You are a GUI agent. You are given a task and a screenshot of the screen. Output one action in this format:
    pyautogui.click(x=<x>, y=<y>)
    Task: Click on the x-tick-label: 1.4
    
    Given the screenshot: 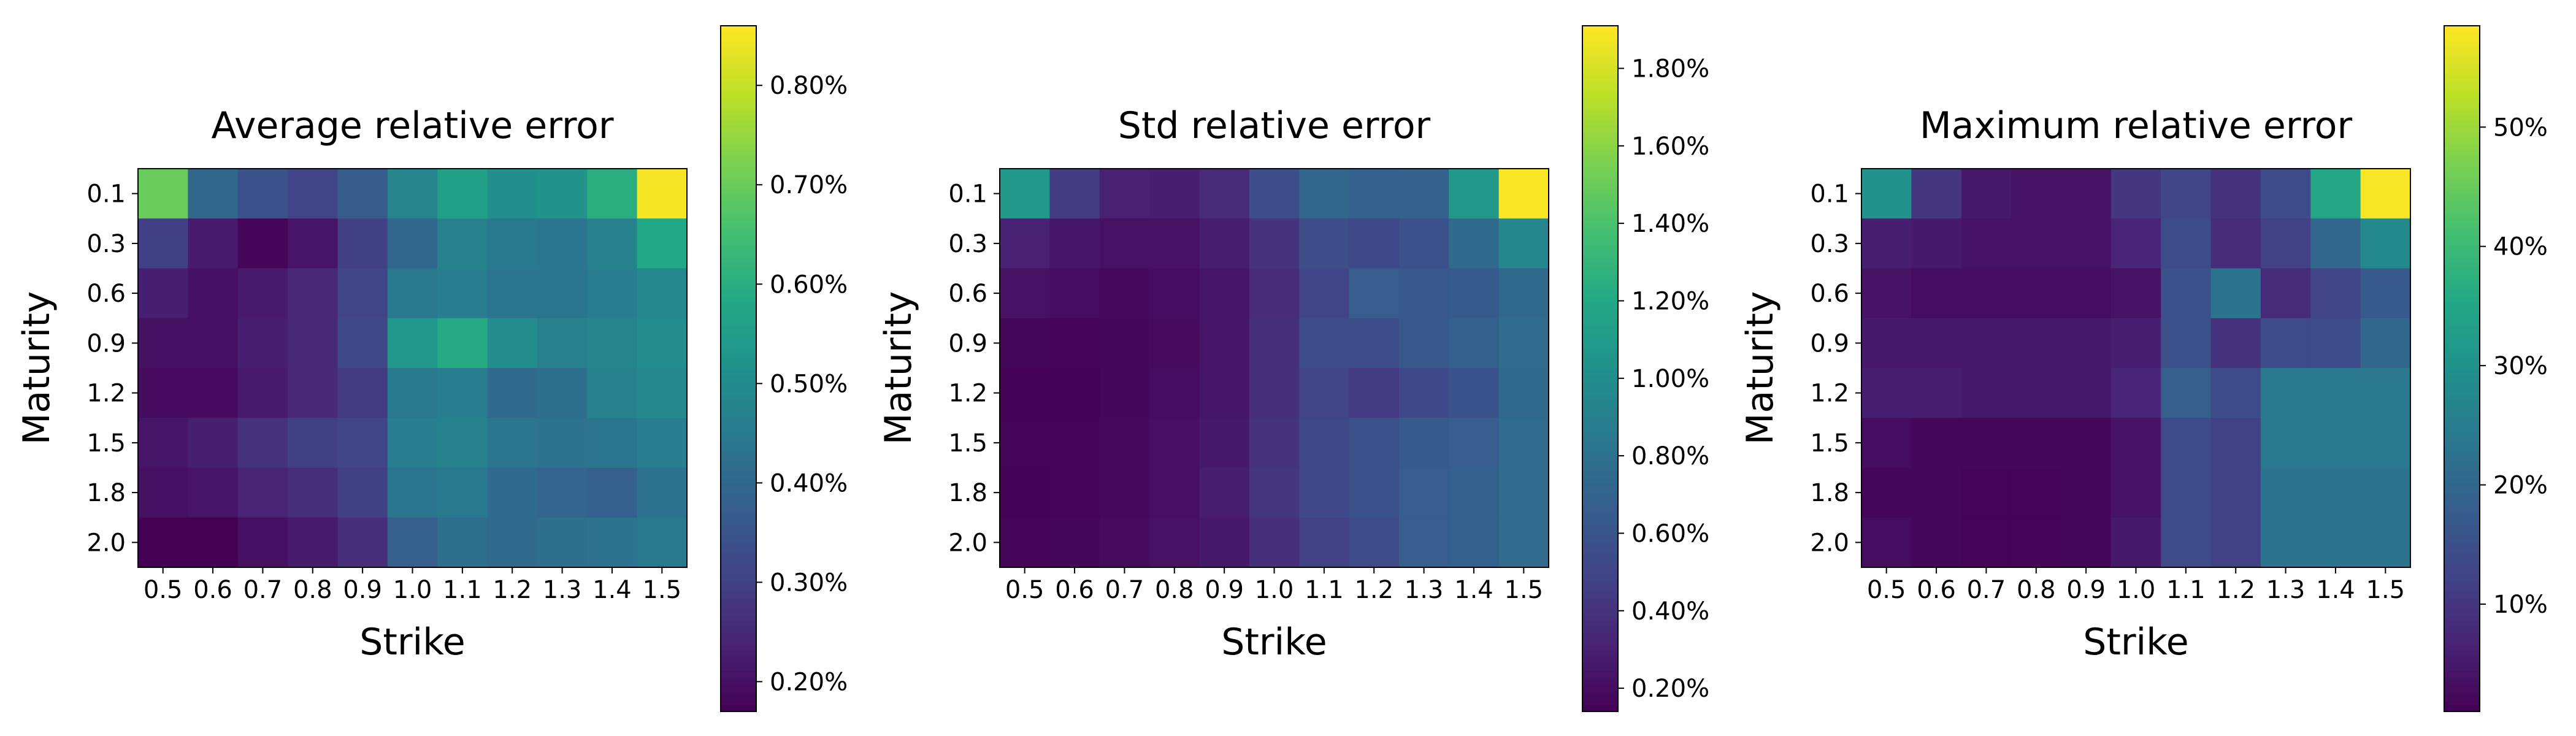 What is the action you would take?
    pyautogui.click(x=2335, y=590)
    